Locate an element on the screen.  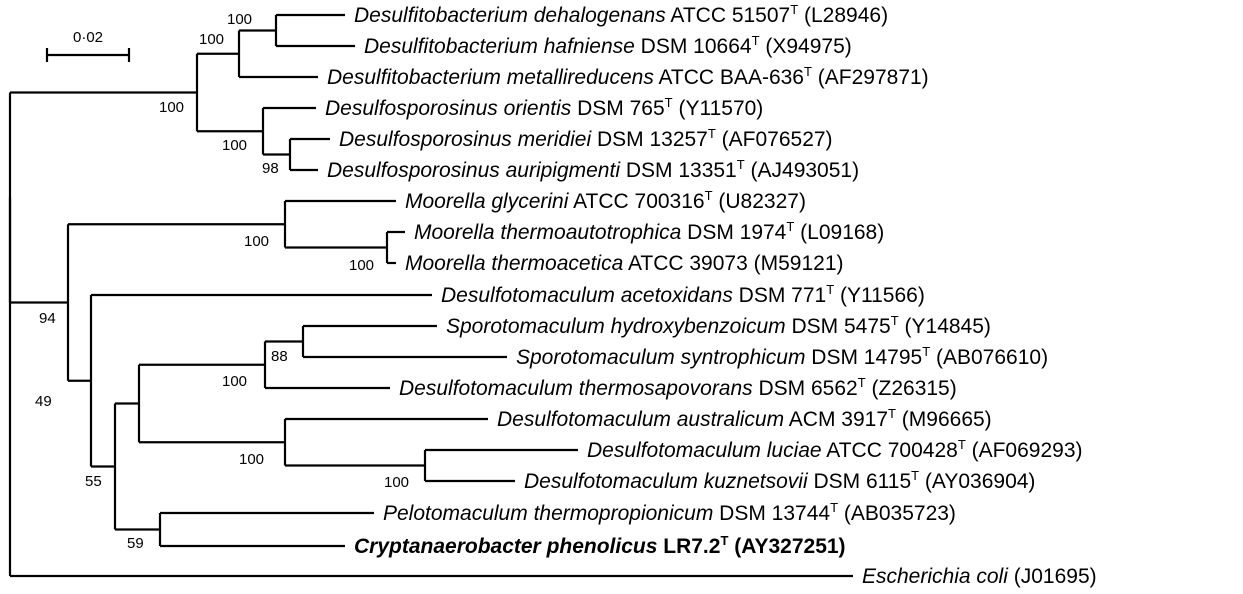
taxon-name: Desulfotomaculum australicum is located at coordinates (640, 419).